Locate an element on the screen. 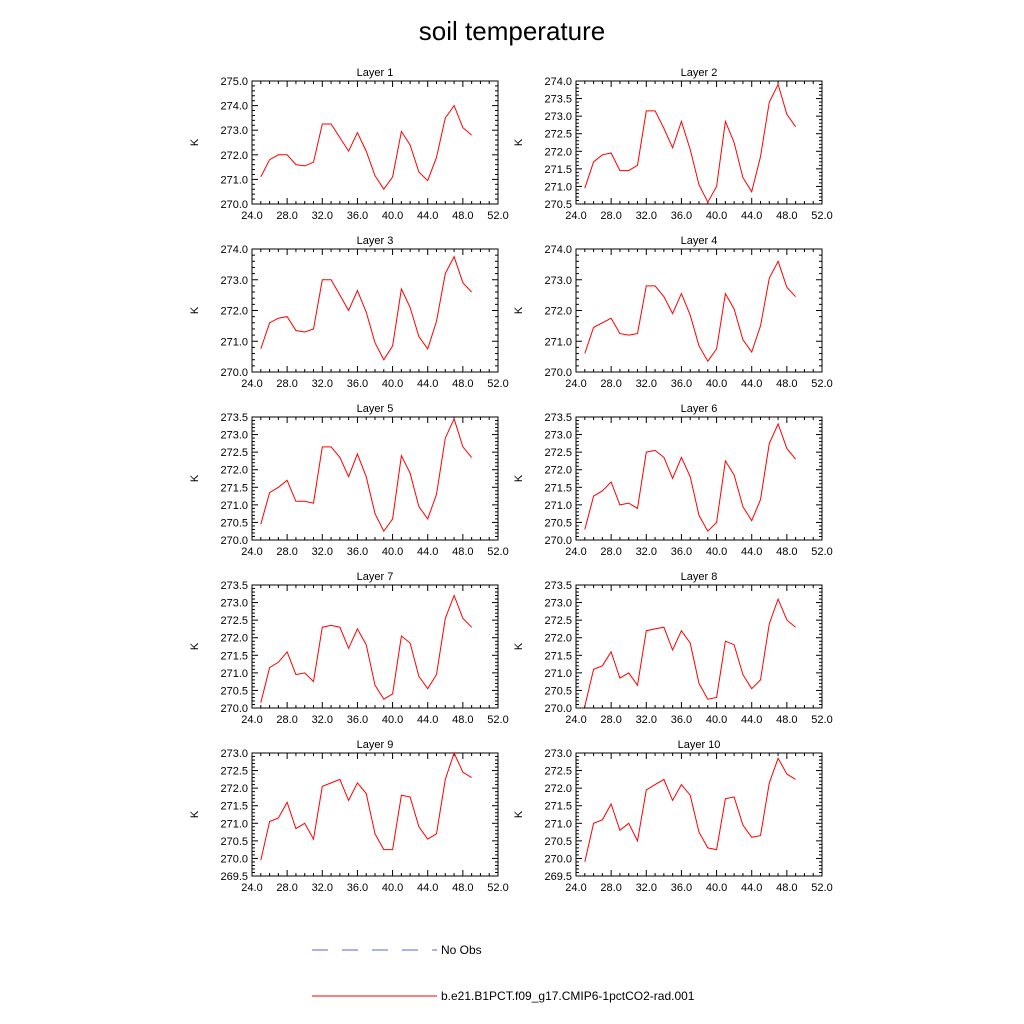 The height and width of the screenshot is (1024, 1024). y-tick-label: 275.0 is located at coordinates (234, 82).